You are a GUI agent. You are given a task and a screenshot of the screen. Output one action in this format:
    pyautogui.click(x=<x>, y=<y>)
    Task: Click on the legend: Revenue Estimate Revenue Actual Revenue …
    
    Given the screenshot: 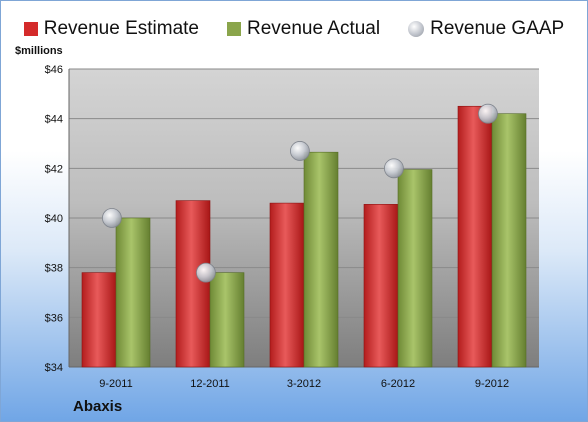 What is the action you would take?
    pyautogui.click(x=294, y=29)
    